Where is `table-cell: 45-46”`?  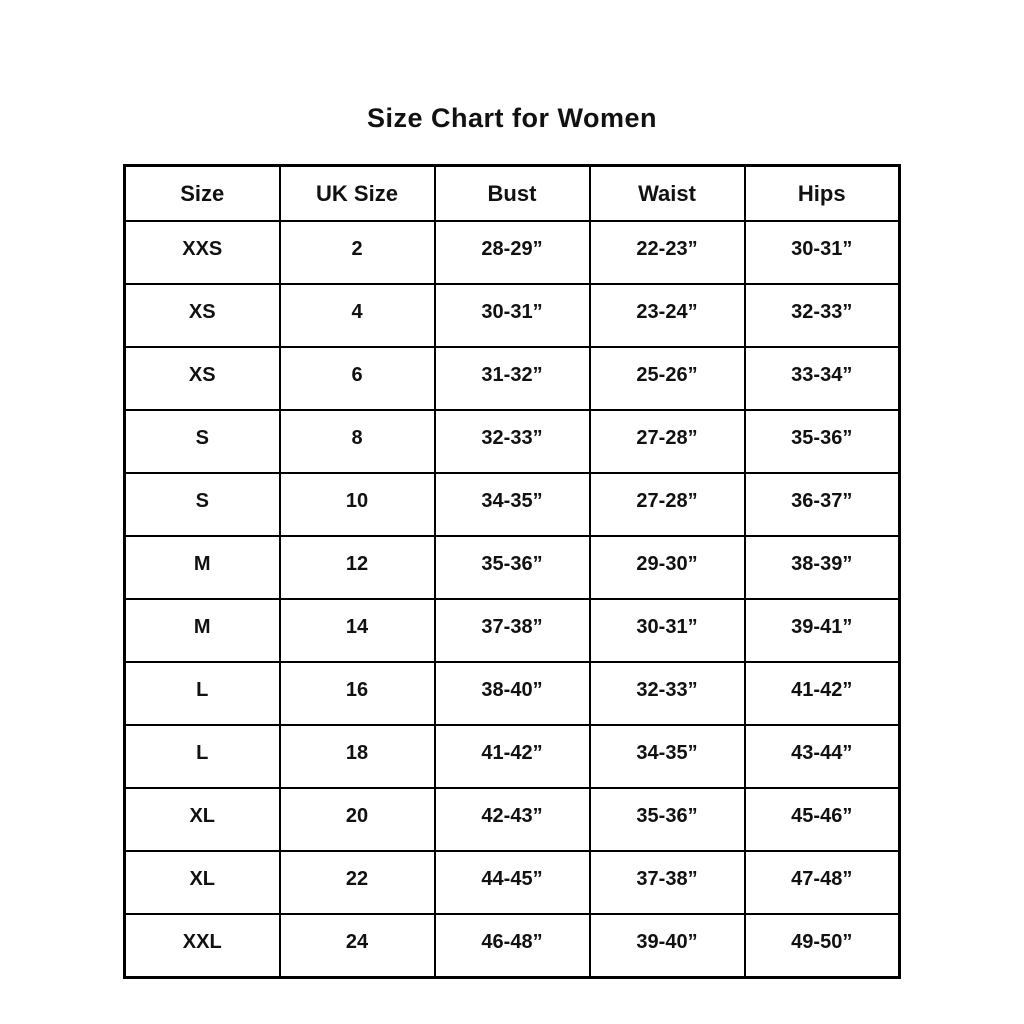 table-cell: 45-46” is located at coordinates (822, 819).